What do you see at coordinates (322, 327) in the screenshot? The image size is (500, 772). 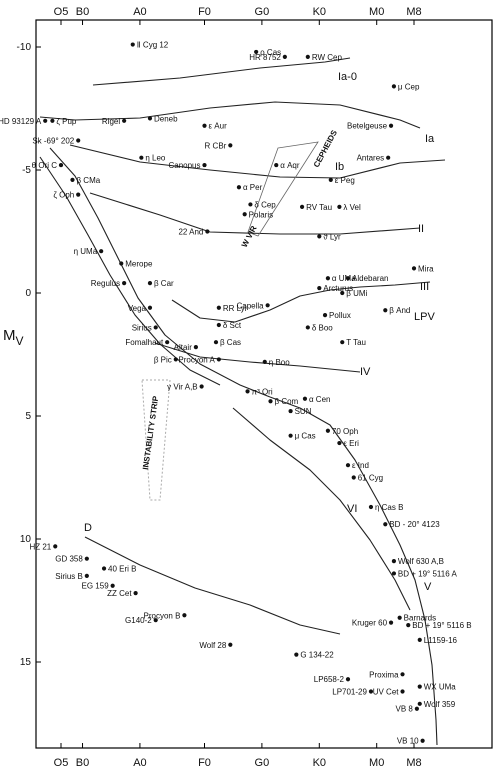 I see `star-label: δ Boo` at bounding box center [322, 327].